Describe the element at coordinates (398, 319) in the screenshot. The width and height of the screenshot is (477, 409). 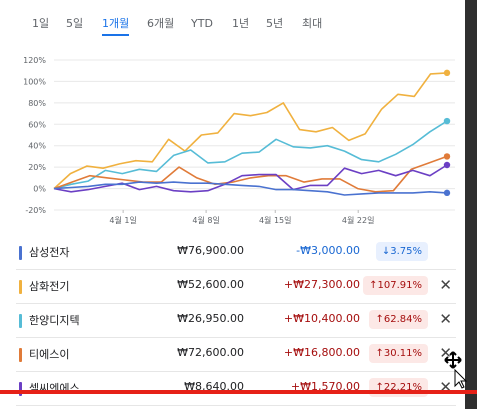
I see `percent-change-badge: ↑62.84%` at that location.